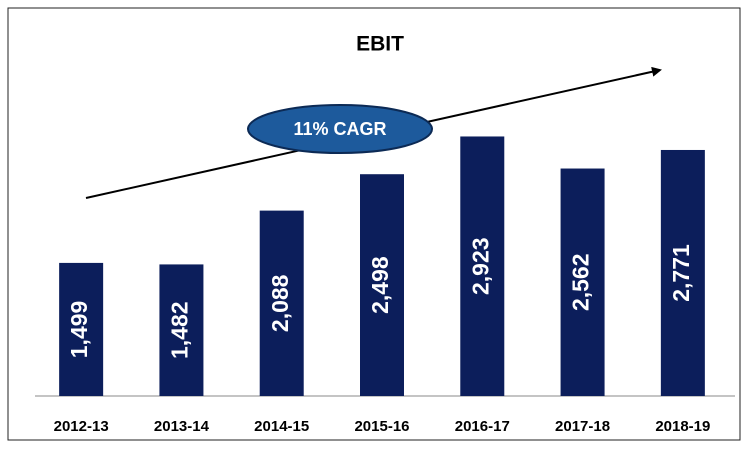  What do you see at coordinates (482, 426) in the screenshot?
I see `x-tick-label: 2016-17` at bounding box center [482, 426].